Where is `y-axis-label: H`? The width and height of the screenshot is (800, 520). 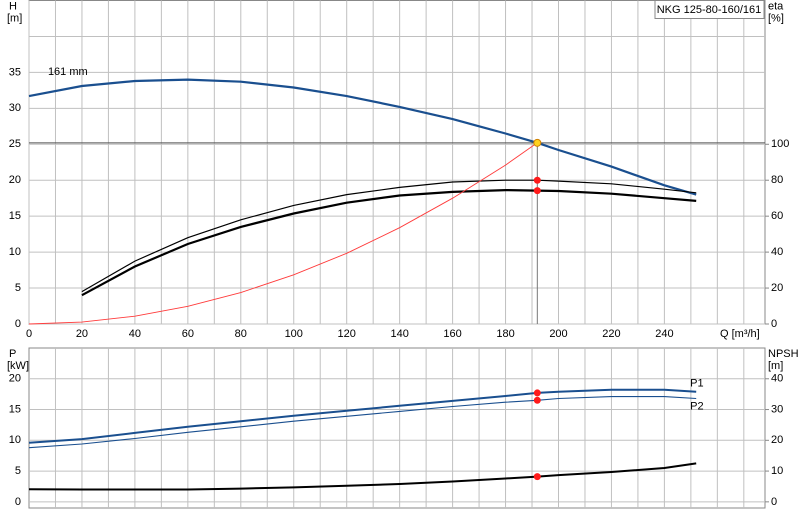 y-axis-label: H is located at coordinates (13, 6).